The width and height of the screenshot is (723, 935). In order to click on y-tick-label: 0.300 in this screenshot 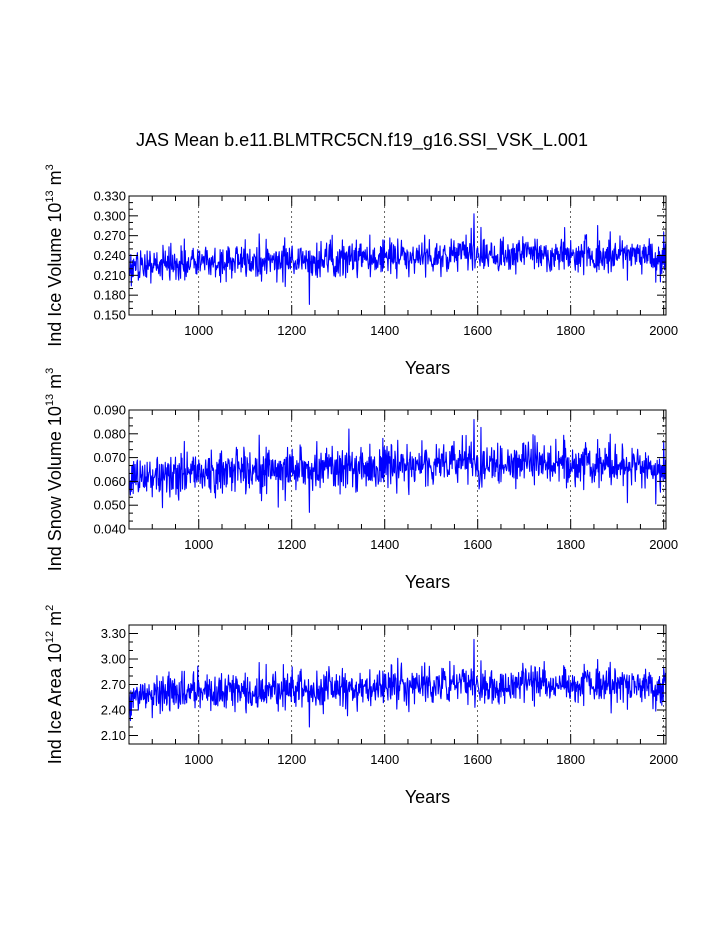, I will do `click(109, 215)`.